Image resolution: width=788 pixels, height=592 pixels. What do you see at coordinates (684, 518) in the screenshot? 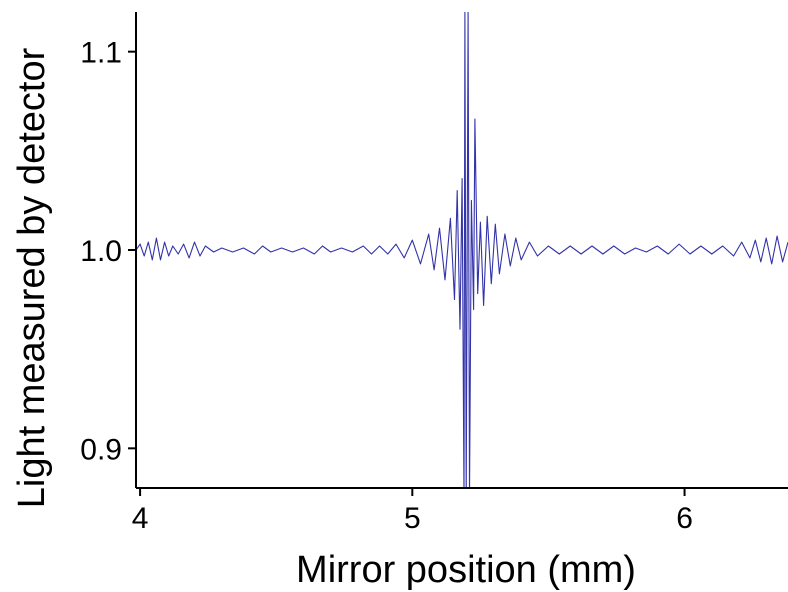
I see `x-tick-label: 6` at bounding box center [684, 518].